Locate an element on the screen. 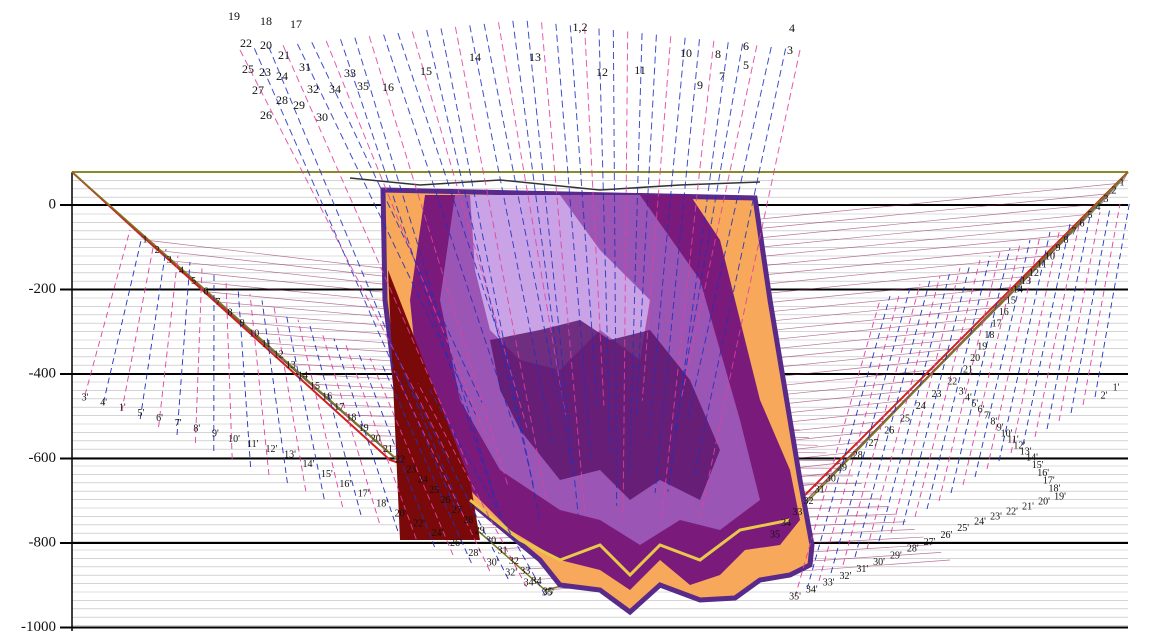 This screenshot has width=1174, height=636. station-label: 27 is located at coordinates (874, 443).